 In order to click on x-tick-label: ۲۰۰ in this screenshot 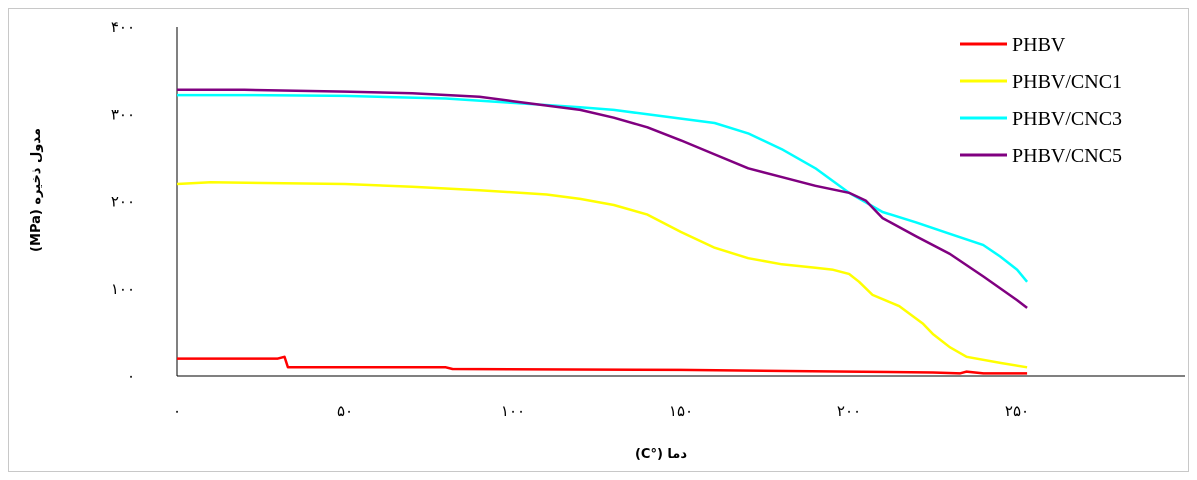, I will do `click(849, 411)`.